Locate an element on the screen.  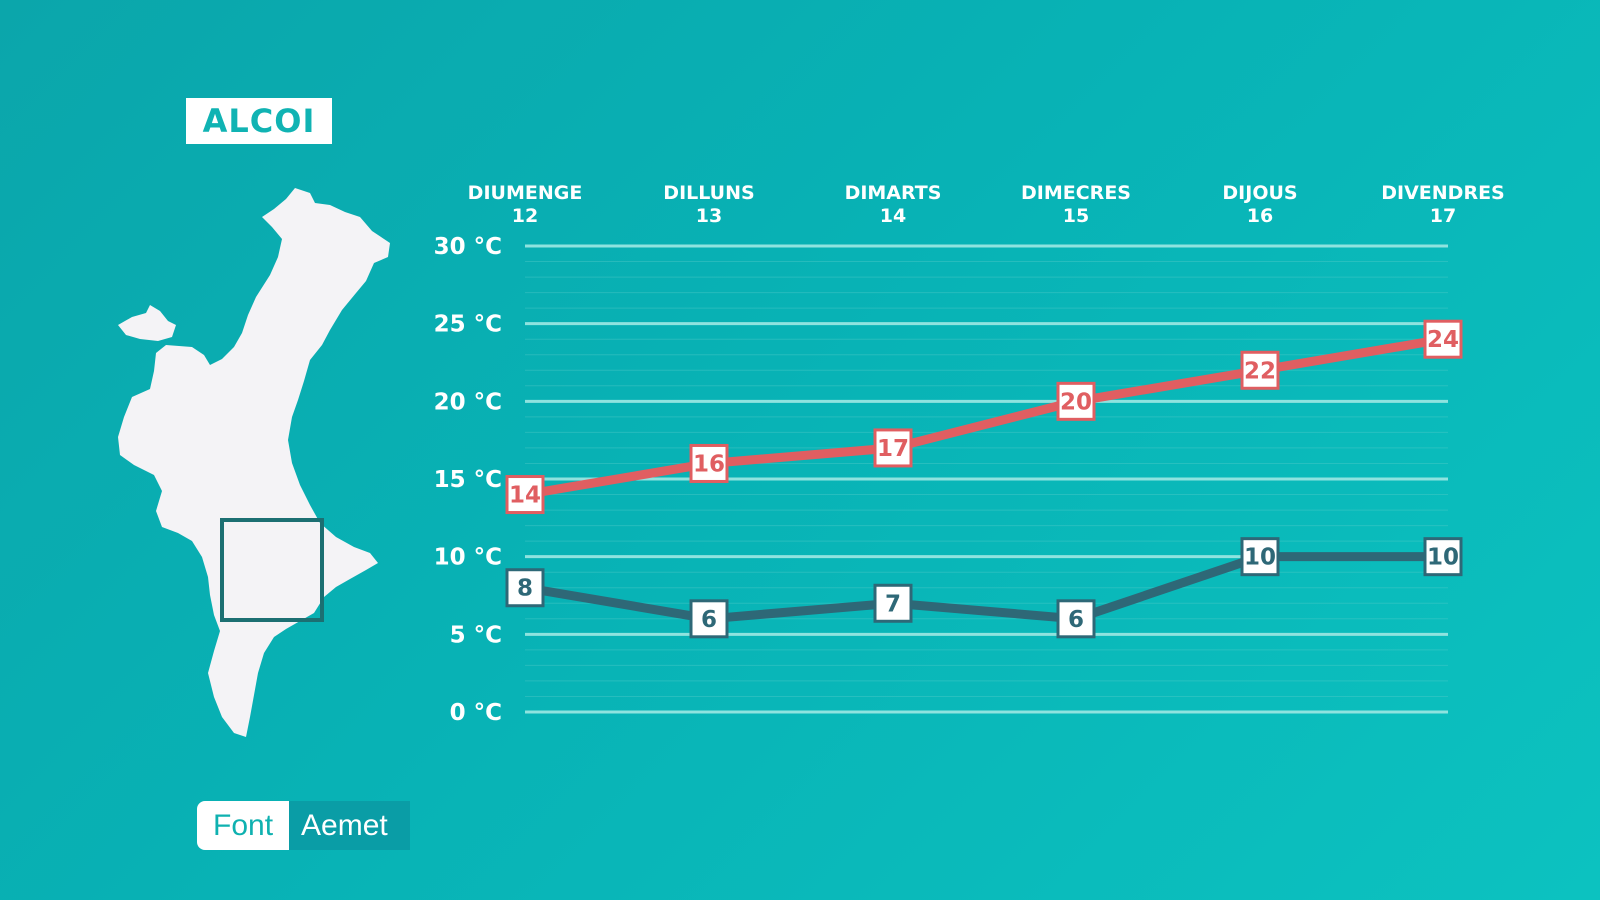
y-tick-label: 15 °C is located at coordinates (468, 480).